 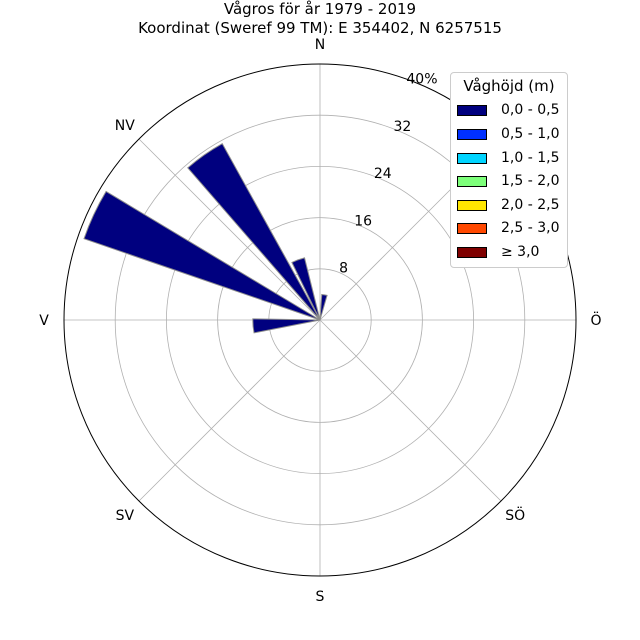 I want to click on radial-tick-label: 8, so click(x=343, y=269).